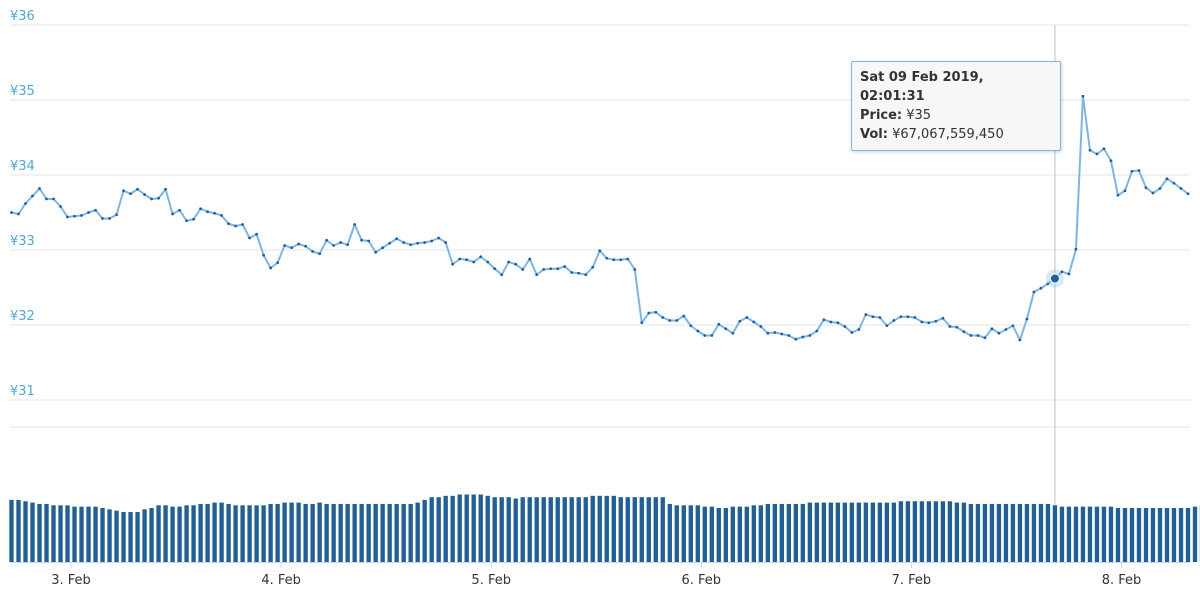  What do you see at coordinates (1054, 278) in the screenshot?
I see `highlighted-price-point` at bounding box center [1054, 278].